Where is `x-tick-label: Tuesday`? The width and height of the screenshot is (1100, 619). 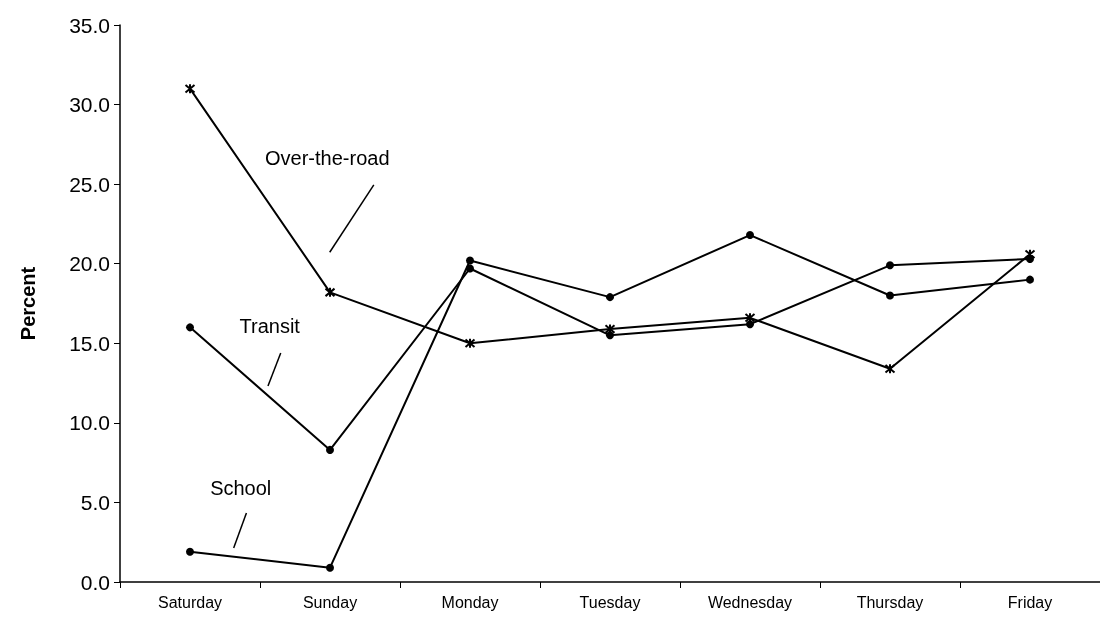 x-tick-label: Tuesday is located at coordinates (610, 602).